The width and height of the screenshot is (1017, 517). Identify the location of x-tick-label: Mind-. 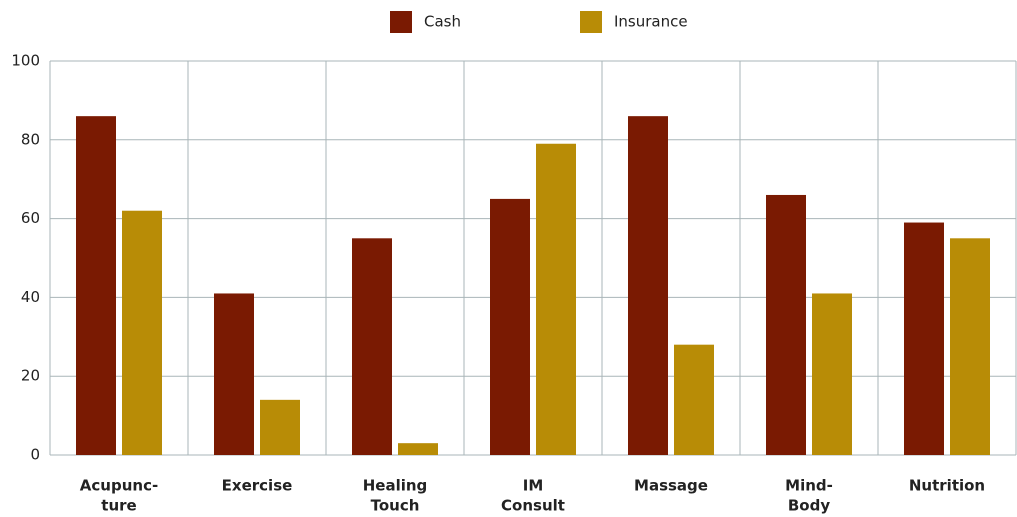
(809, 486).